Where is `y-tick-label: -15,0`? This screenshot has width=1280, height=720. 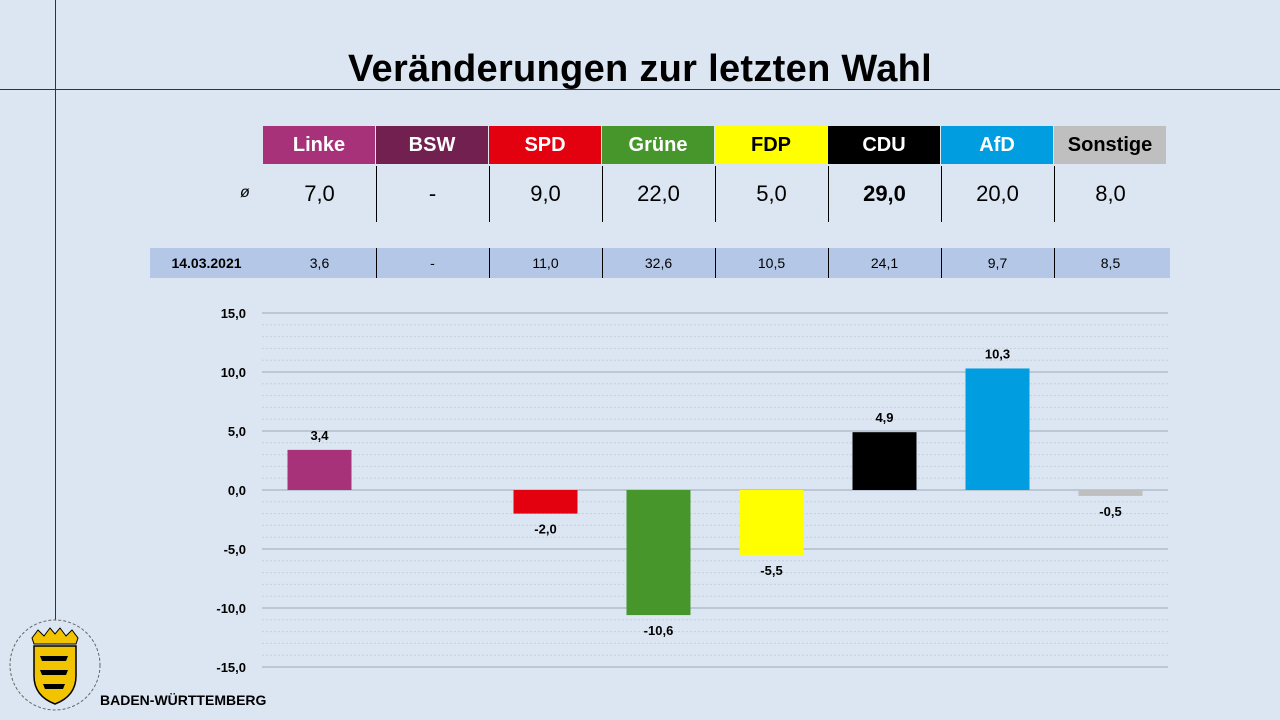
y-tick-label: -15,0 is located at coordinates (231, 667).